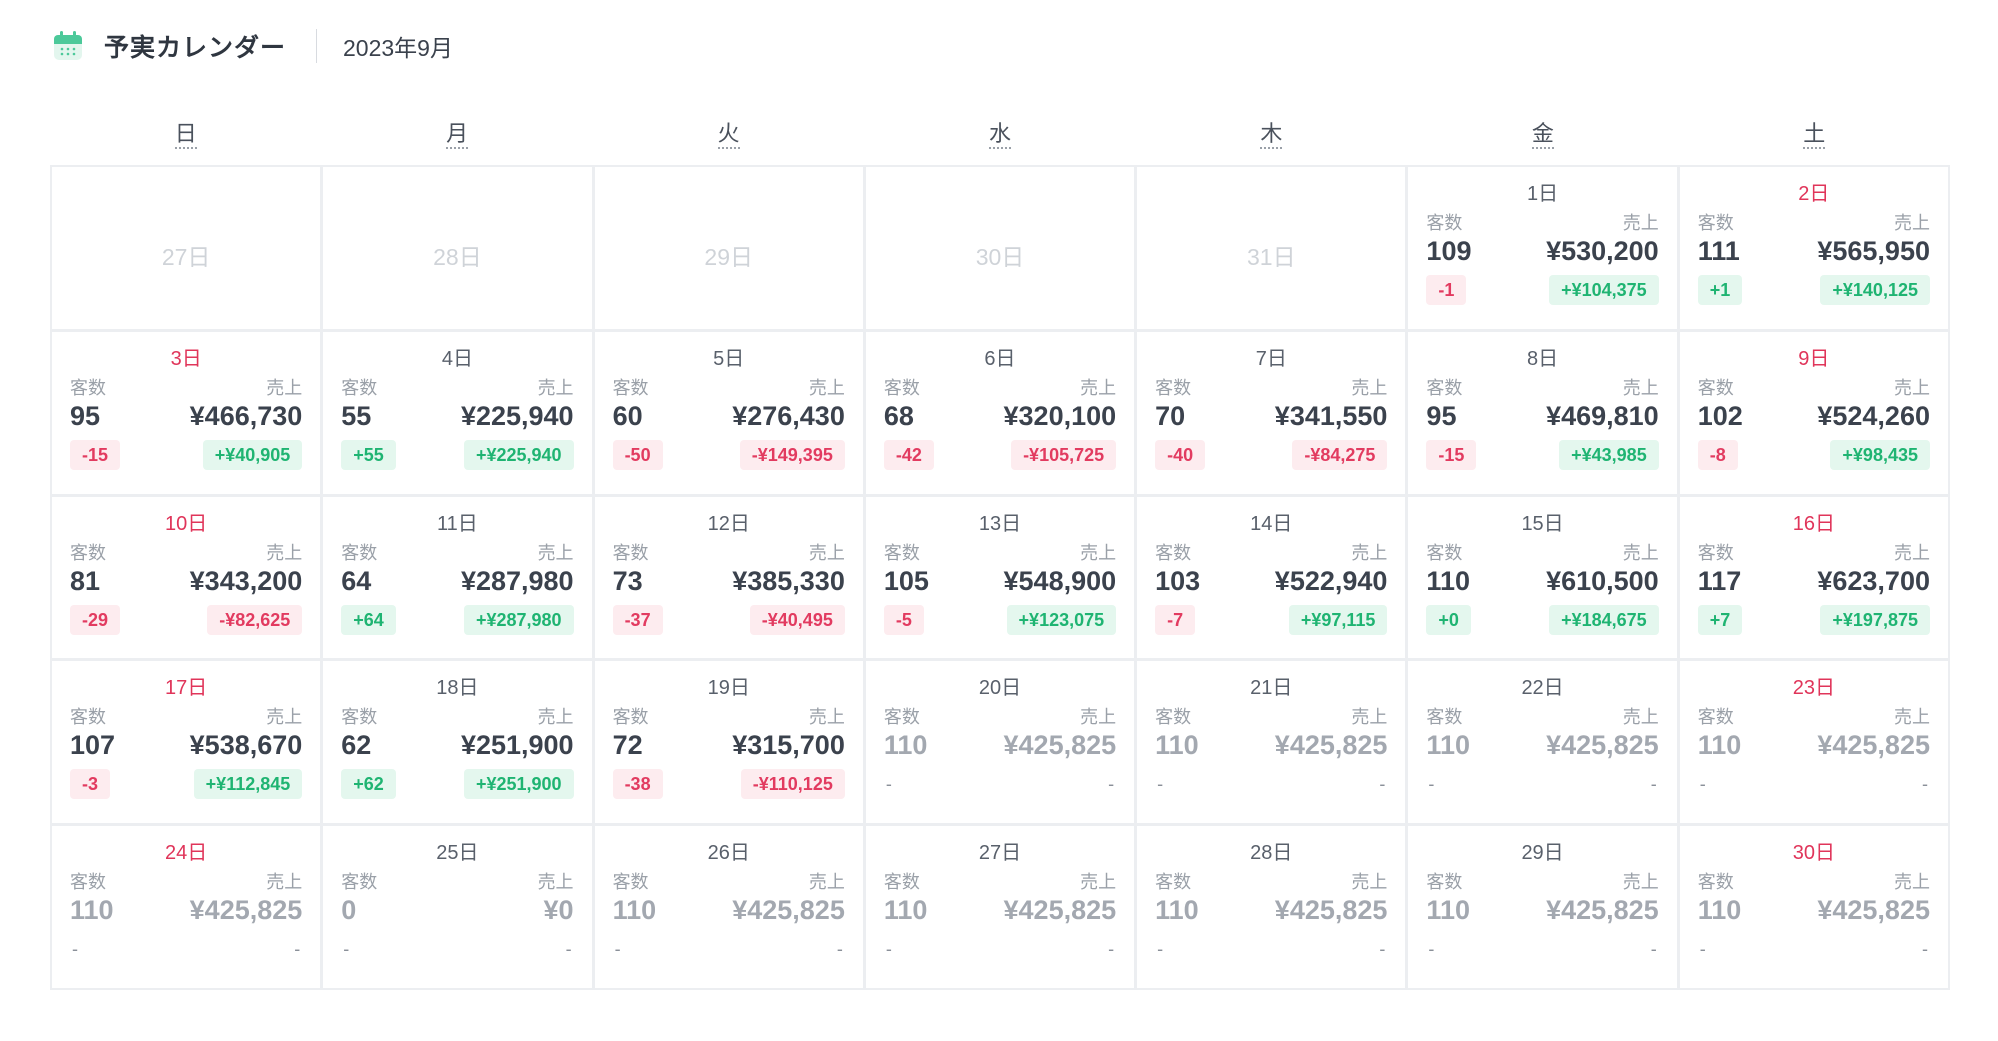 Image resolution: width=1998 pixels, height=1041 pixels. I want to click on calendar-day-cell: 22日 客数 売上 110 ¥425,825- -, so click(1542, 742).